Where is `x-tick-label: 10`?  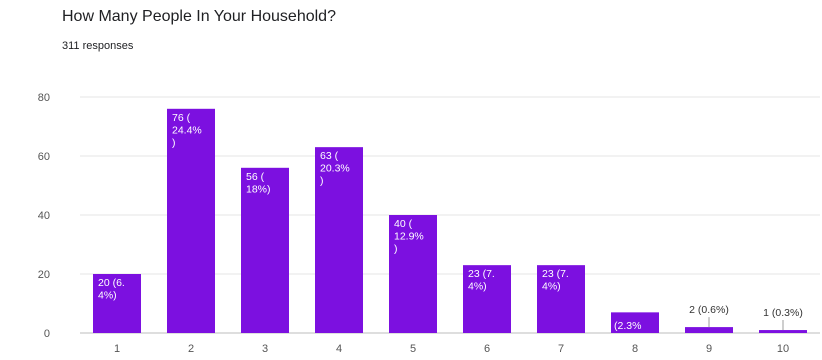
x-tick-label: 10 is located at coordinates (783, 349).